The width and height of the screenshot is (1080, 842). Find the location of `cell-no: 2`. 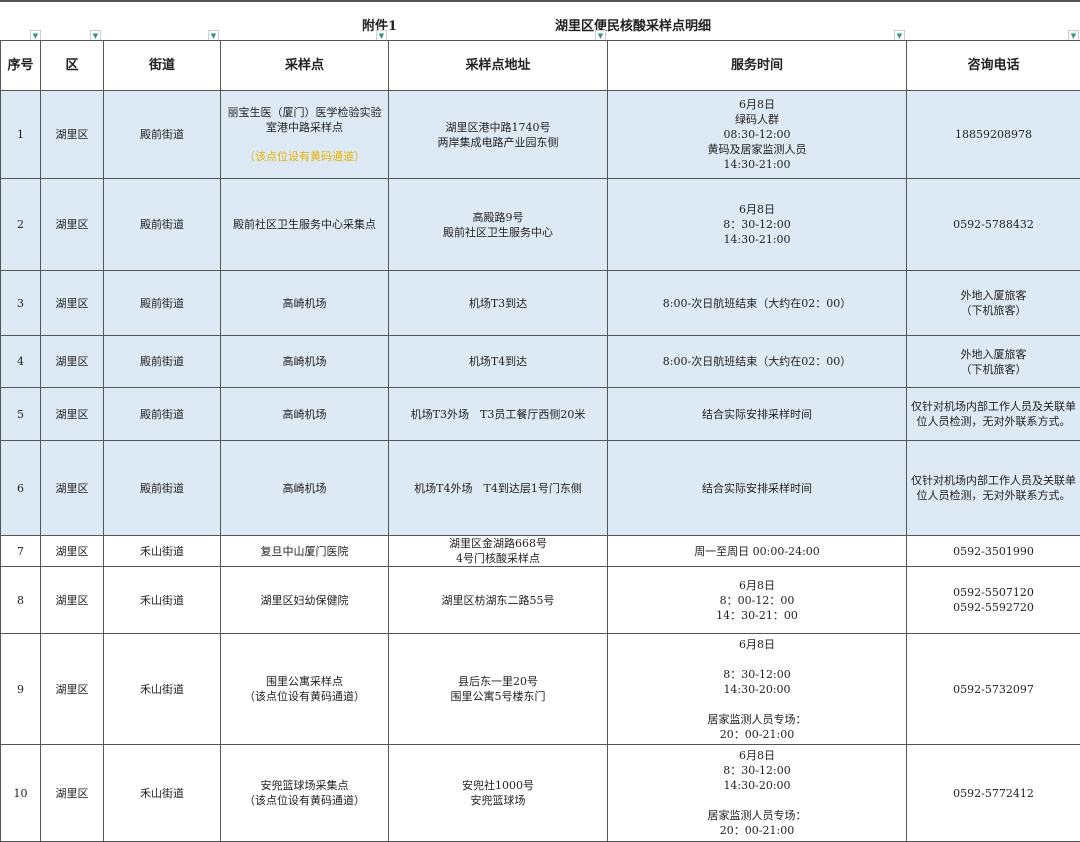

cell-no: 2 is located at coordinates (21, 225).